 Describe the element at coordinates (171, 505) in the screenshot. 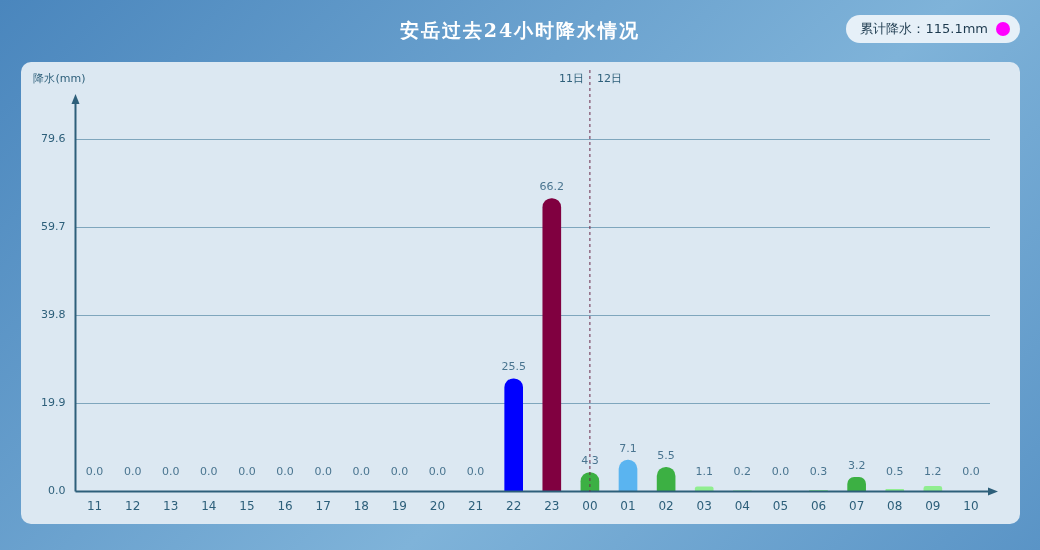

I see `x-tick-label: 13` at that location.